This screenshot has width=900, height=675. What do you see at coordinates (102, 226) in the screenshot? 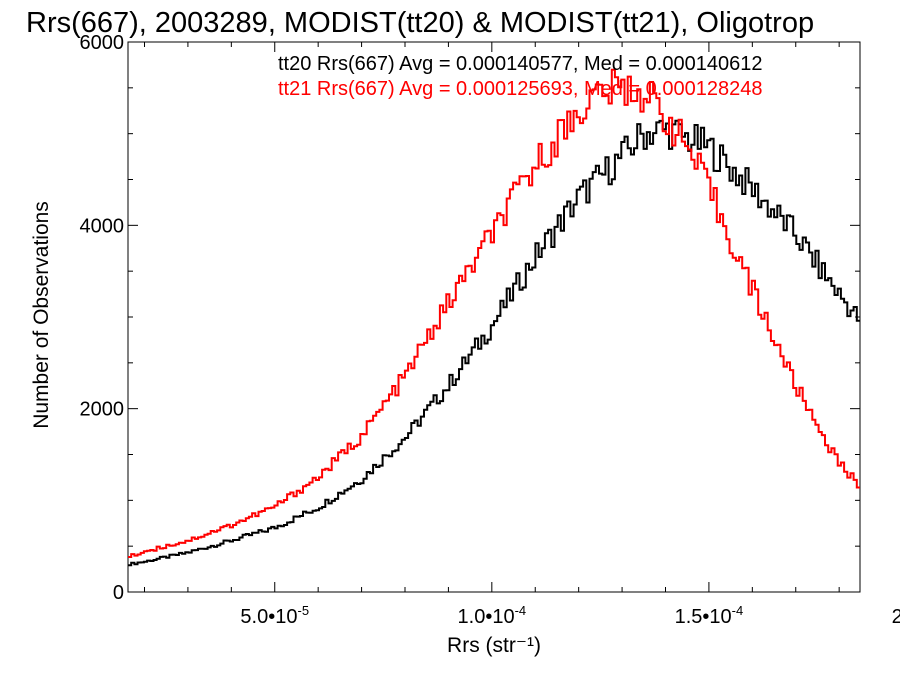
I see `y-tick-label: 4000` at bounding box center [102, 226].